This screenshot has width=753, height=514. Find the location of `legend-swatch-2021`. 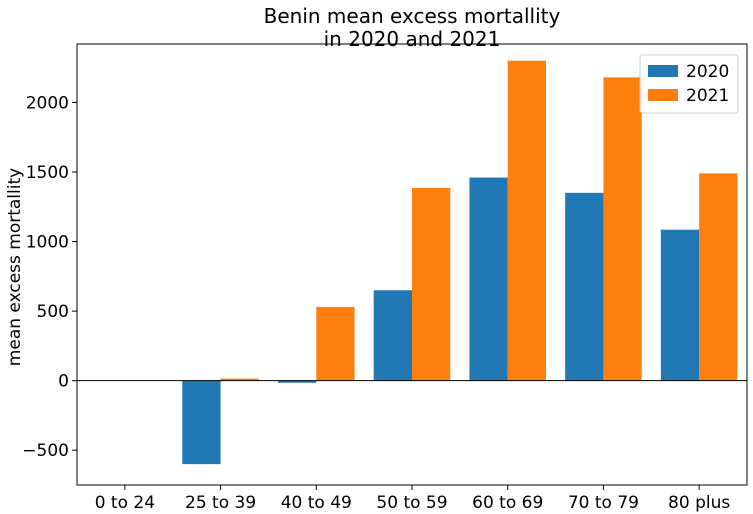

legend-swatch-2021 is located at coordinates (663, 95).